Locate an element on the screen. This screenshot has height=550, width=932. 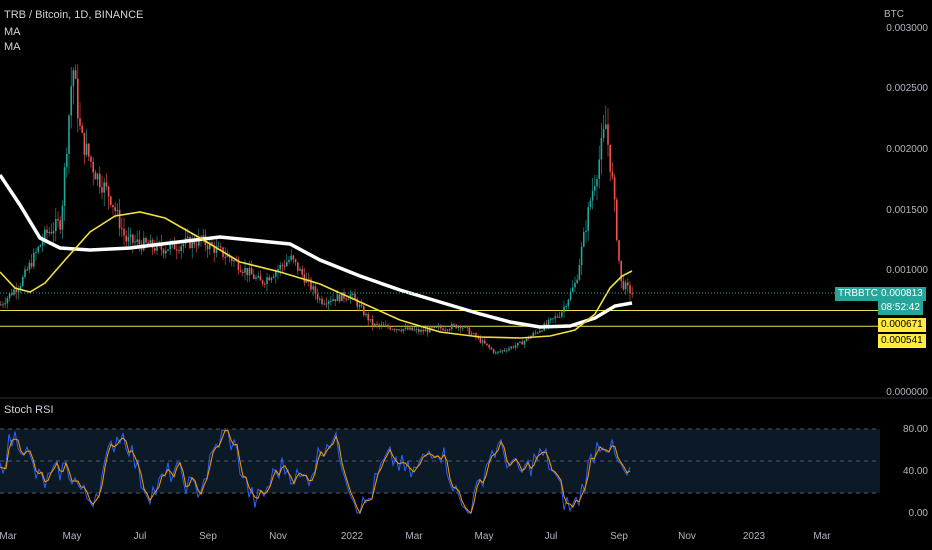
time-tick: Mar is located at coordinates (8, 536).